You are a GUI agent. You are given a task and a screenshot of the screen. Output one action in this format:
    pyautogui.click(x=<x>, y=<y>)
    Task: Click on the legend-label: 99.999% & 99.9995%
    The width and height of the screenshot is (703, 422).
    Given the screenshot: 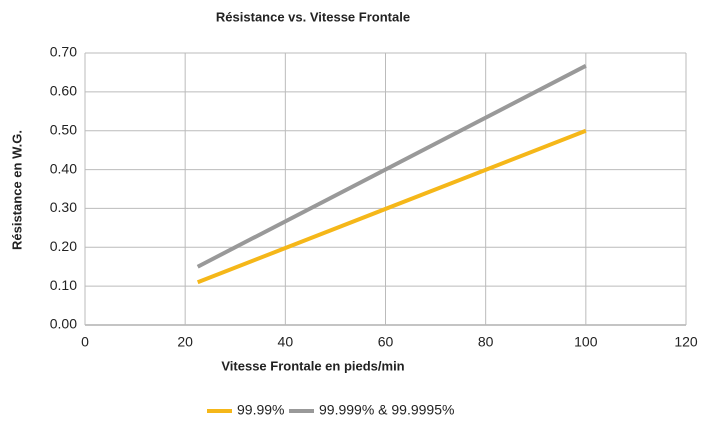 What is the action you would take?
    pyautogui.click(x=386, y=410)
    